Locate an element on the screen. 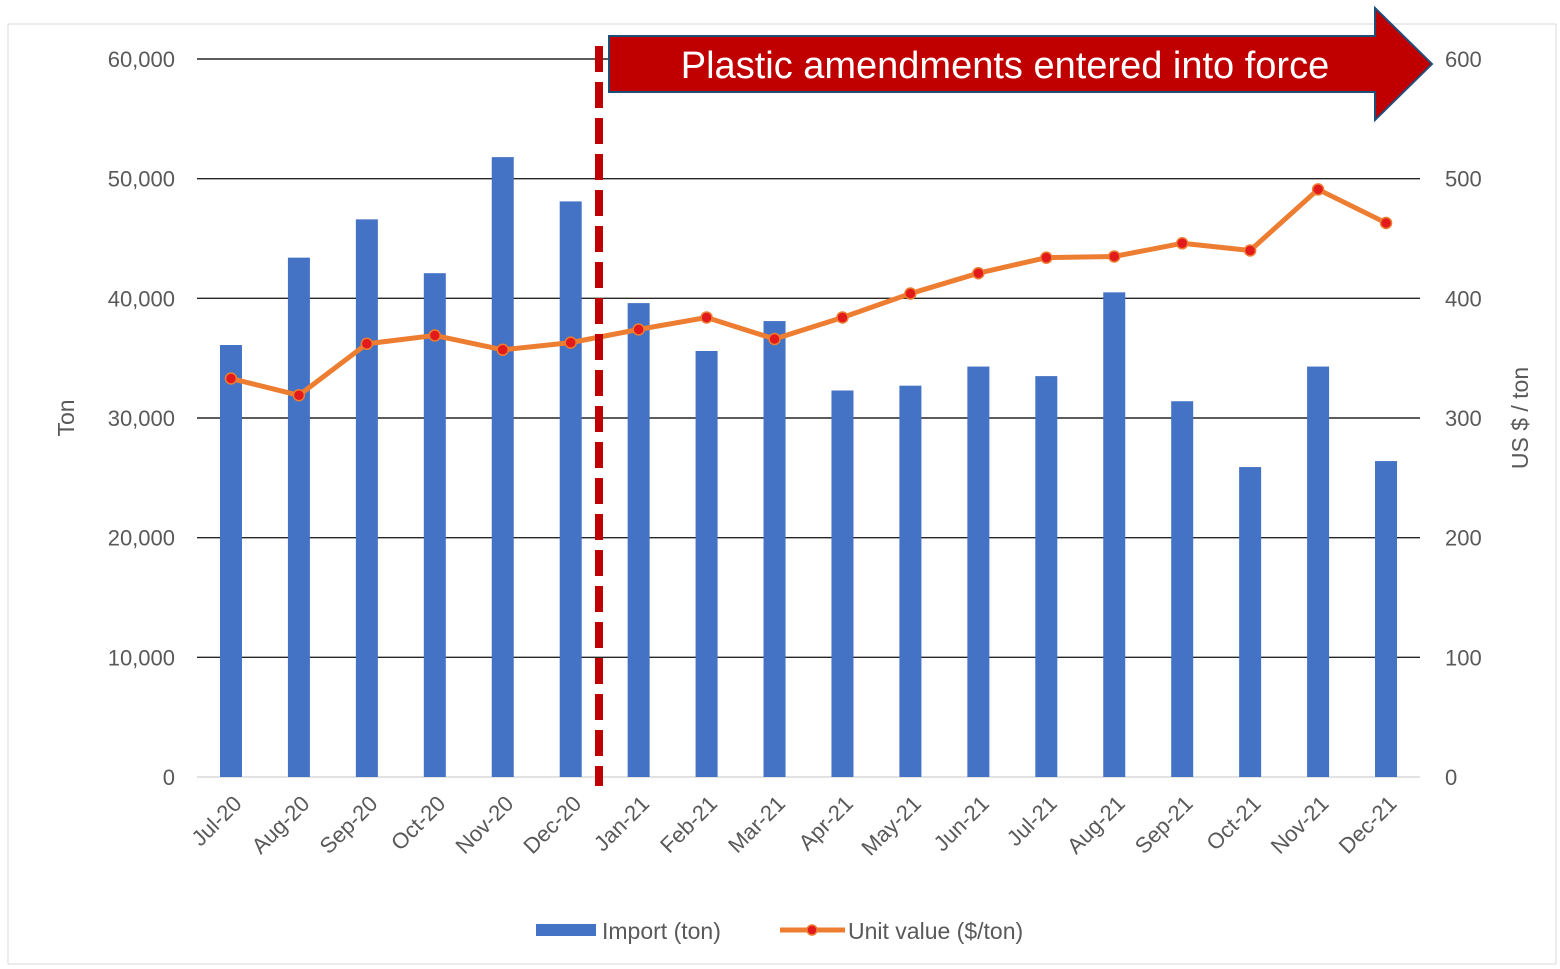 The height and width of the screenshot is (969, 1560). right-axis-tick-label: 600 is located at coordinates (1463, 59).